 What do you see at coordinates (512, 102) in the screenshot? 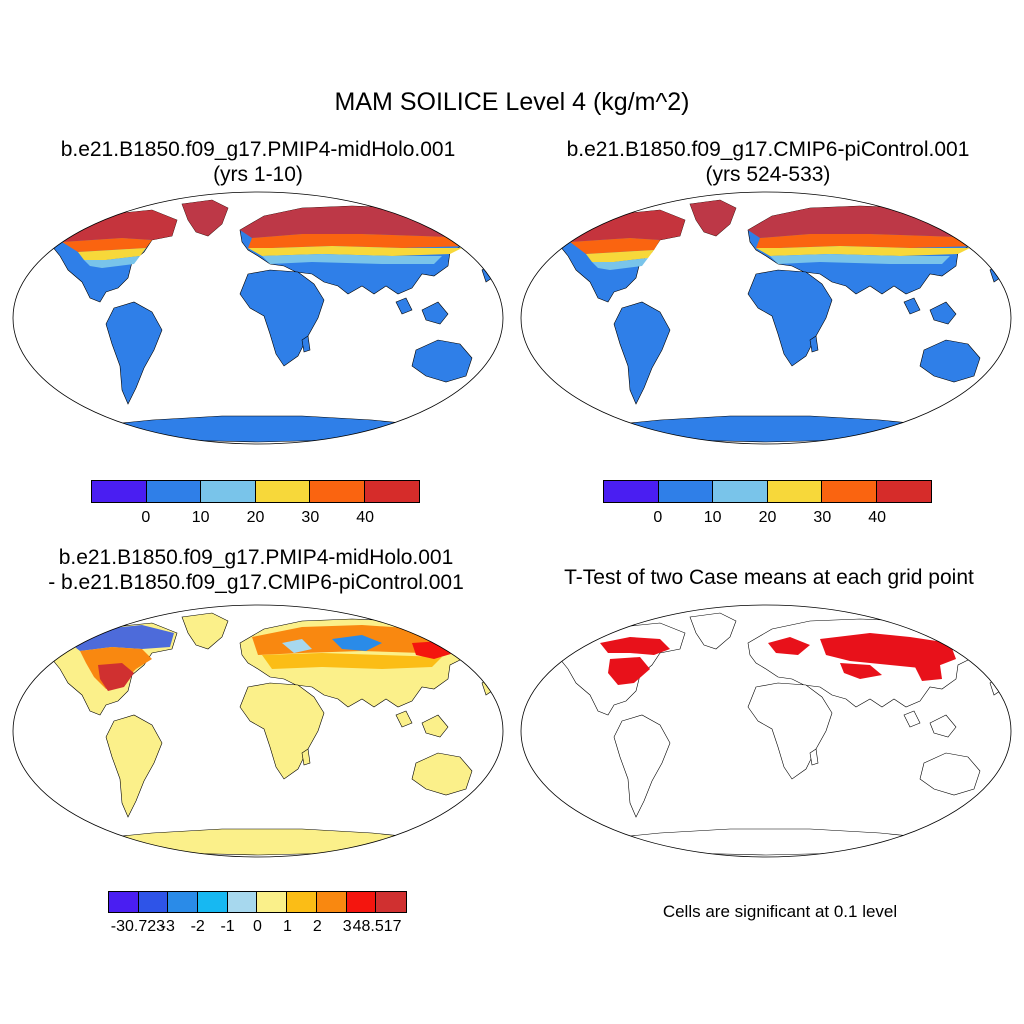
I see `figure-title: MAM SOILICE Level 4 (kg/m^2)` at bounding box center [512, 102].